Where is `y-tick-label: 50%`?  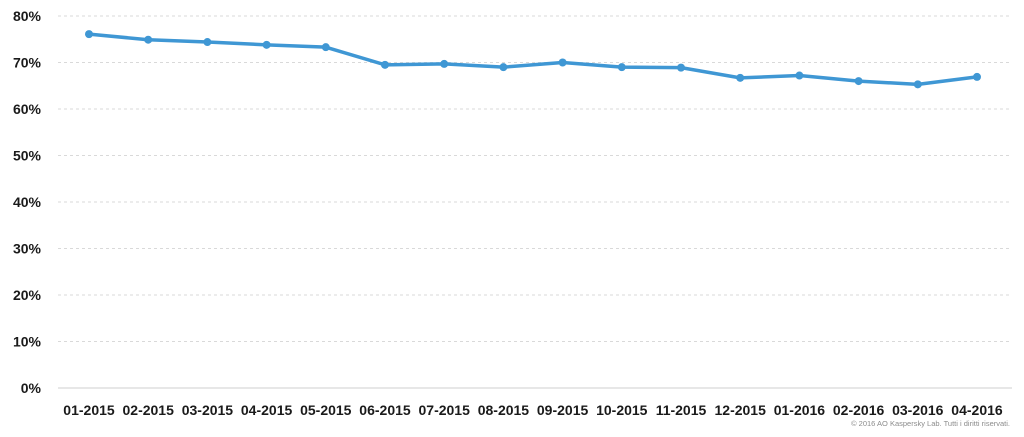
y-tick-label: 50% is located at coordinates (27, 156).